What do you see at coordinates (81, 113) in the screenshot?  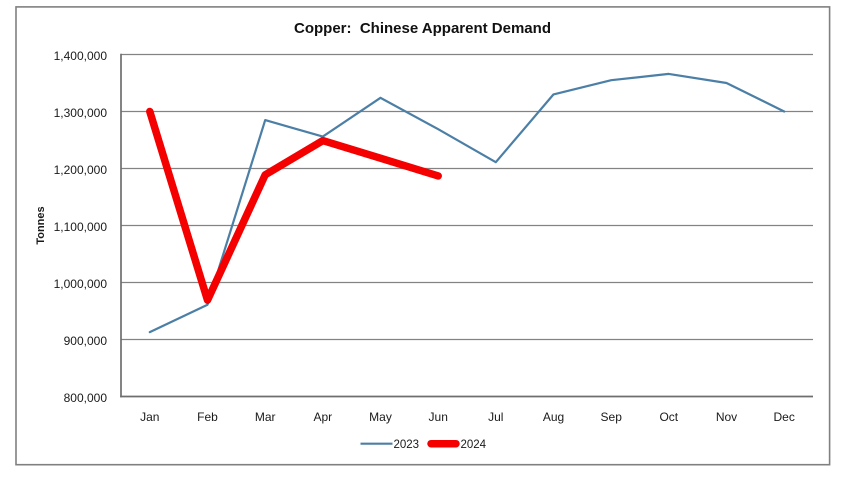 I see `svg-text: 1,300,000` at bounding box center [81, 113].